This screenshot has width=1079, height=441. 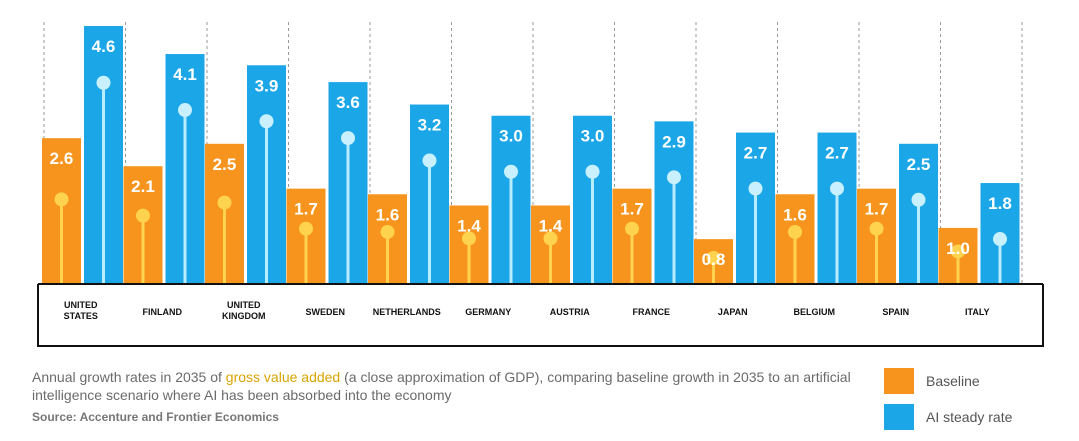 I want to click on value-label-ai: 3.6, so click(x=348, y=102).